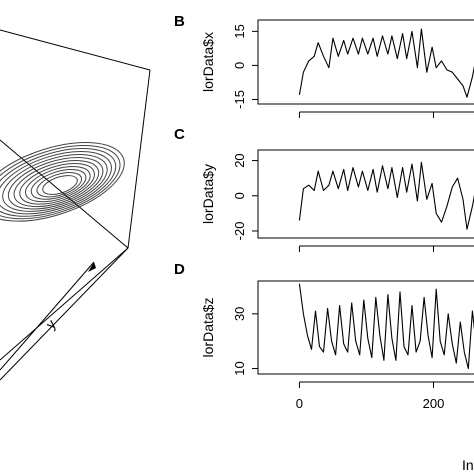  I want to click on y-axis-arrow, so click(48, 316).